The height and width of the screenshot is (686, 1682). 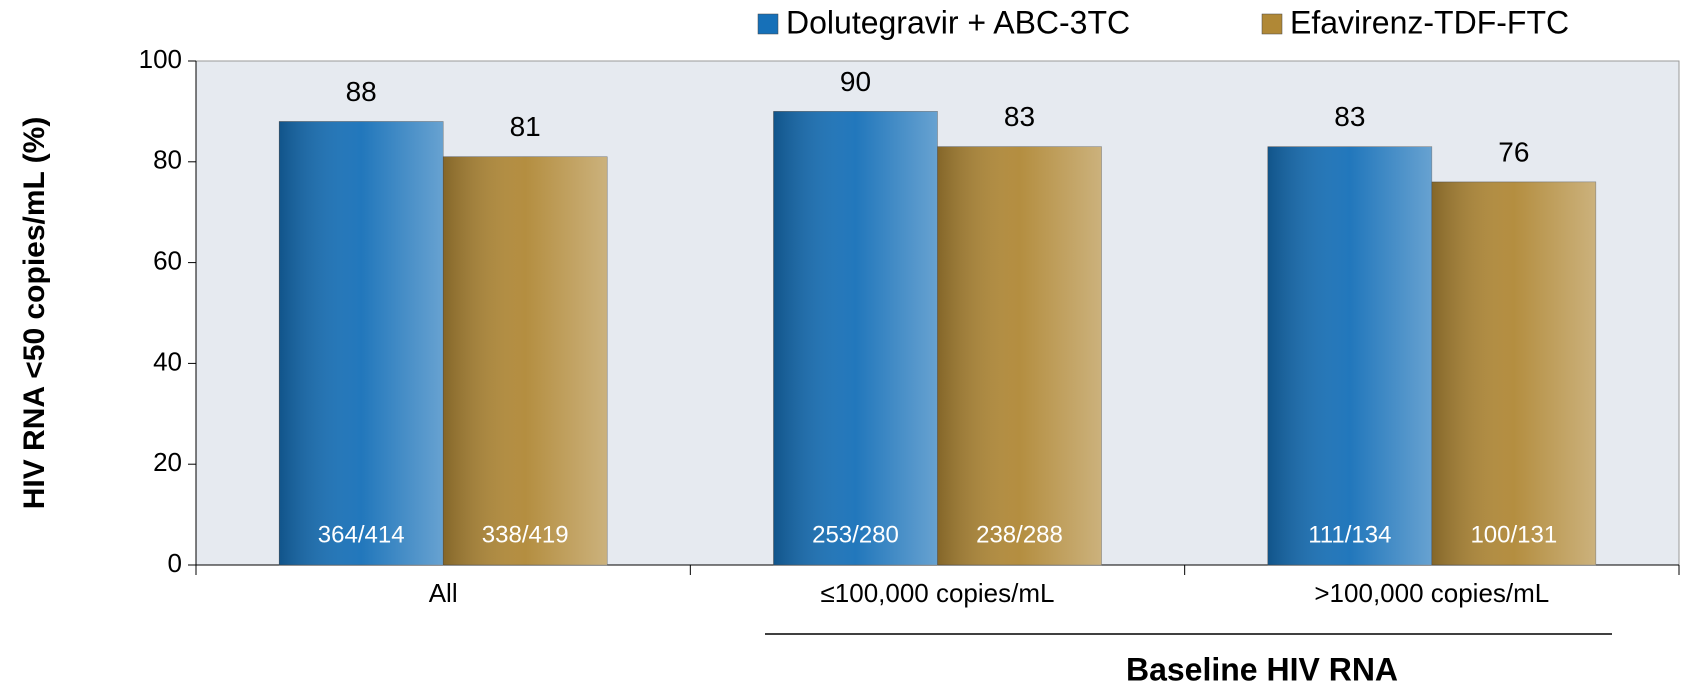 I want to click on x-axis-label: Baseline HIV RNA, so click(x=1262, y=668).